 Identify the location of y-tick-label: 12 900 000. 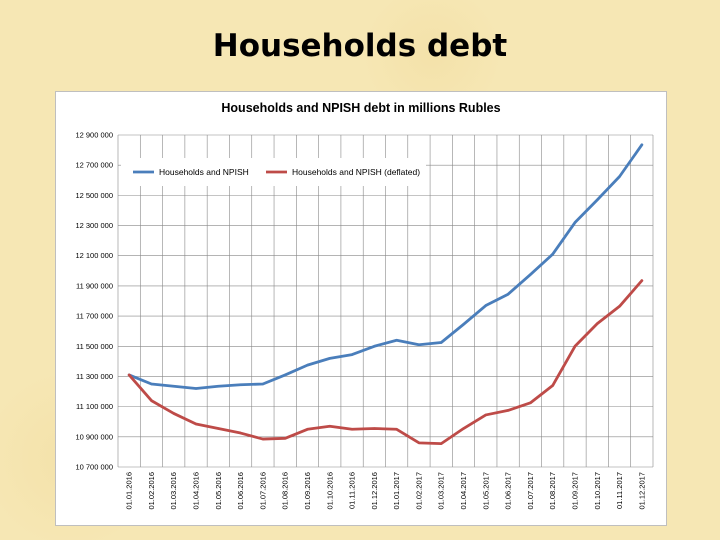
(94, 135).